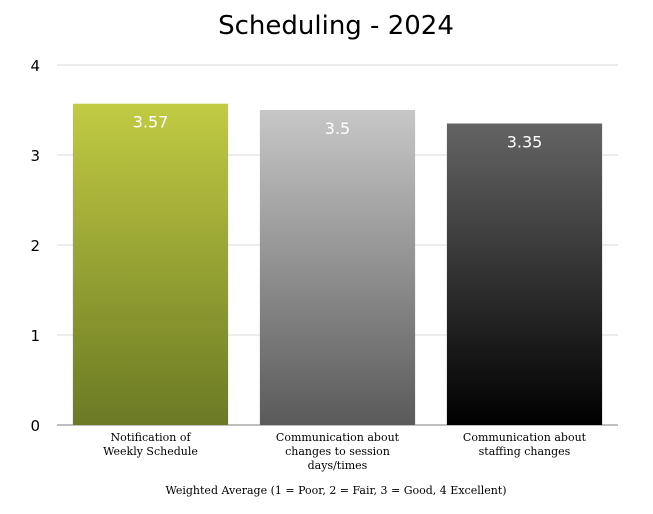  What do you see at coordinates (337, 128) in the screenshot?
I see `data-label-2: 3.5` at bounding box center [337, 128].